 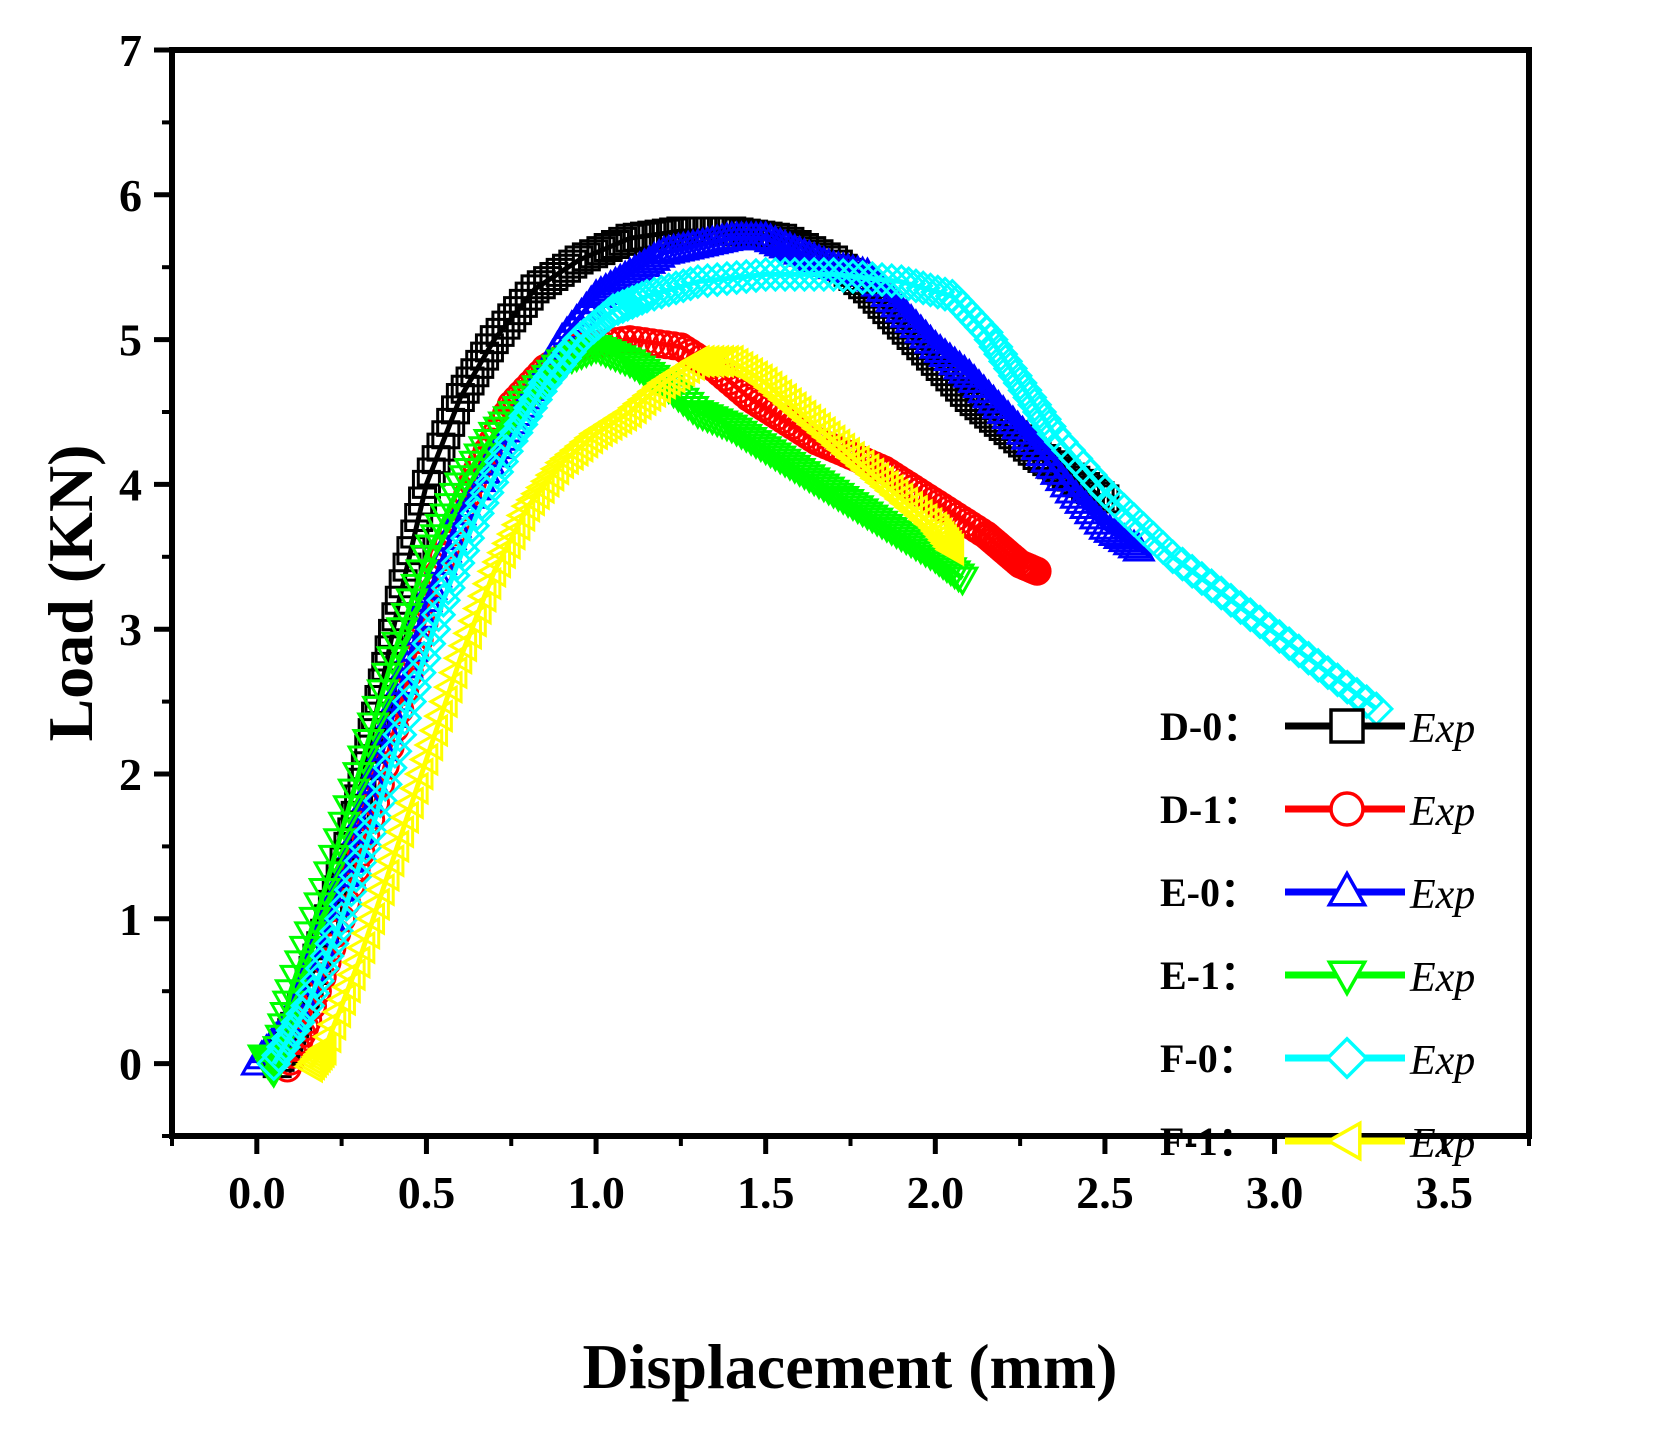 What do you see at coordinates (130, 1064) in the screenshot?
I see `y-tick-label: 0` at bounding box center [130, 1064].